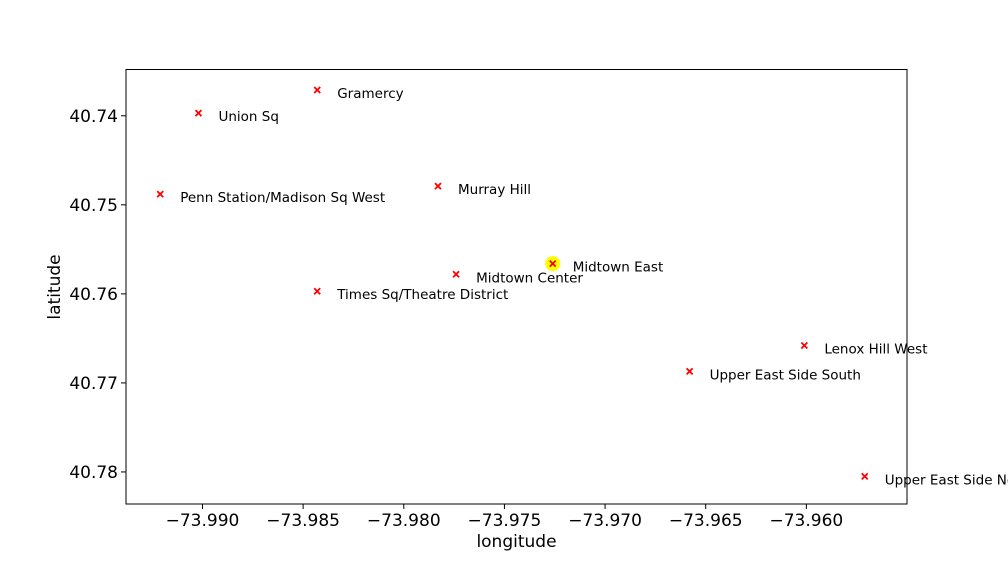 This screenshot has height=576, width=1008. Describe the element at coordinates (605, 521) in the screenshot. I see `x-tick-label: −73.970` at that location.